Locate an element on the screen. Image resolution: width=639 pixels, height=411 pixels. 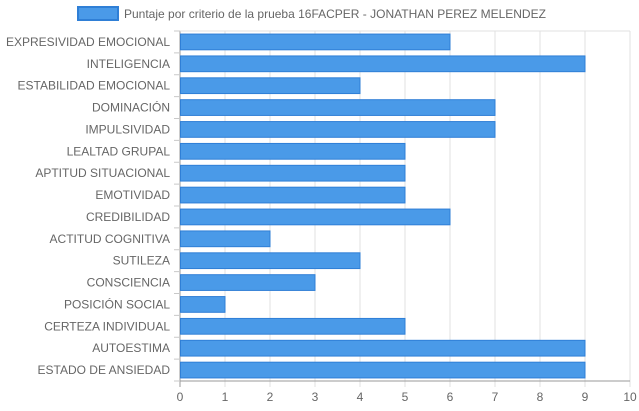
x-tick-label: 1 is located at coordinates (225, 397).